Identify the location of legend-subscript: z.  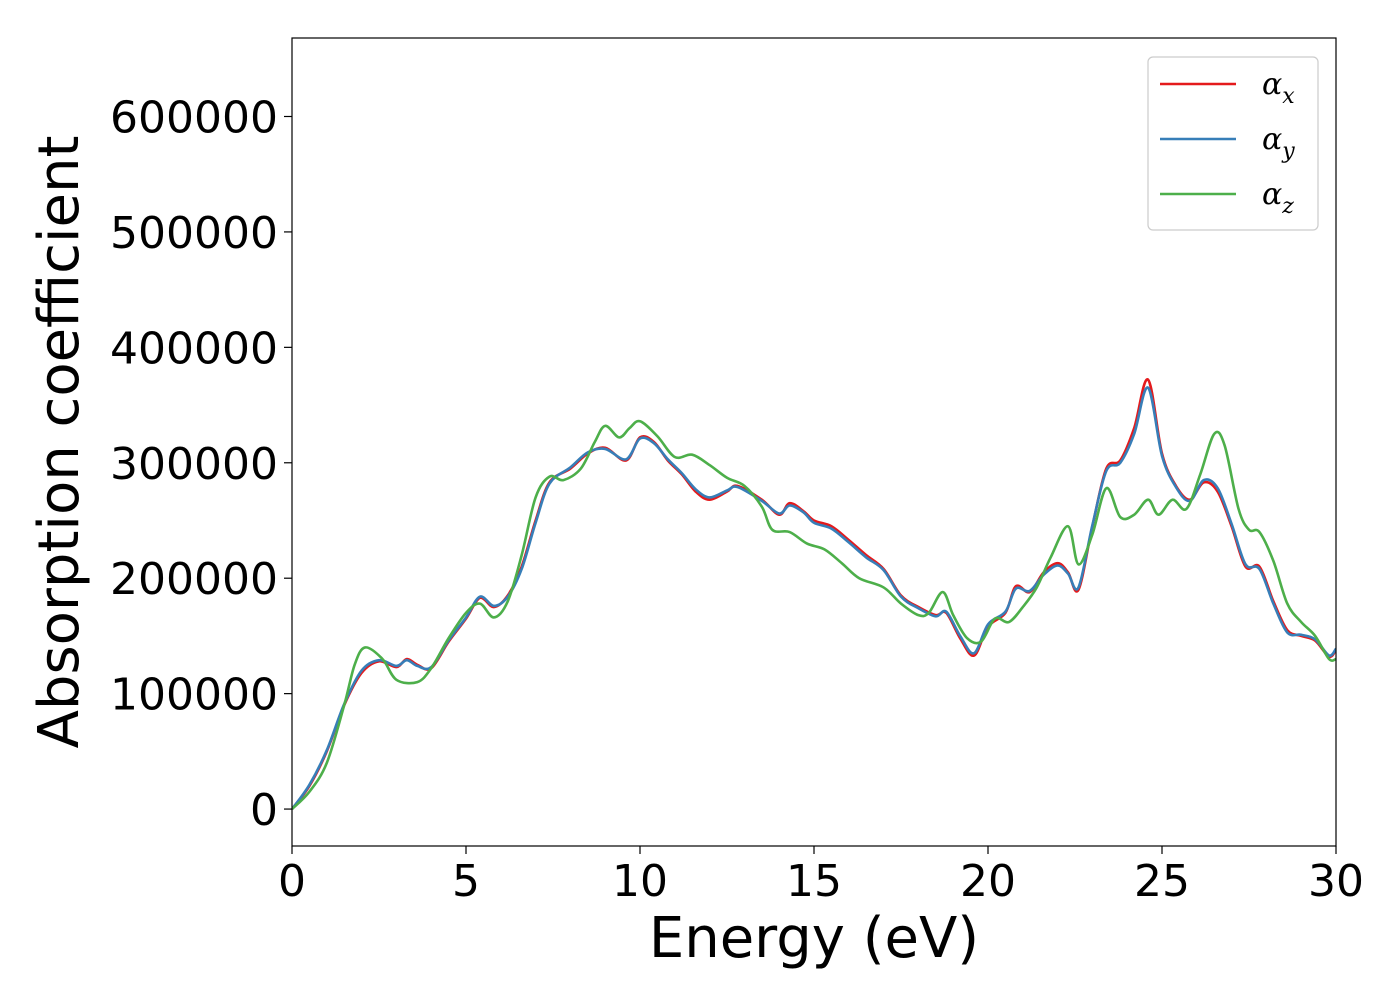
(1287, 206).